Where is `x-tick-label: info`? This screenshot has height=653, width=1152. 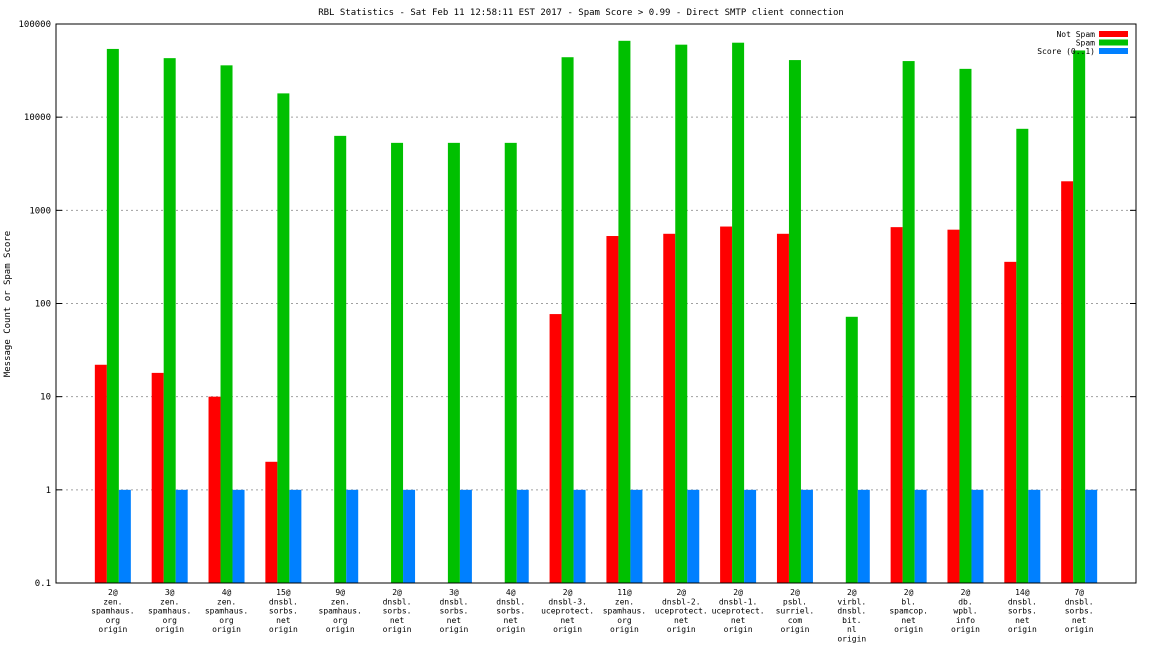
x-tick-label: info is located at coordinates (965, 620).